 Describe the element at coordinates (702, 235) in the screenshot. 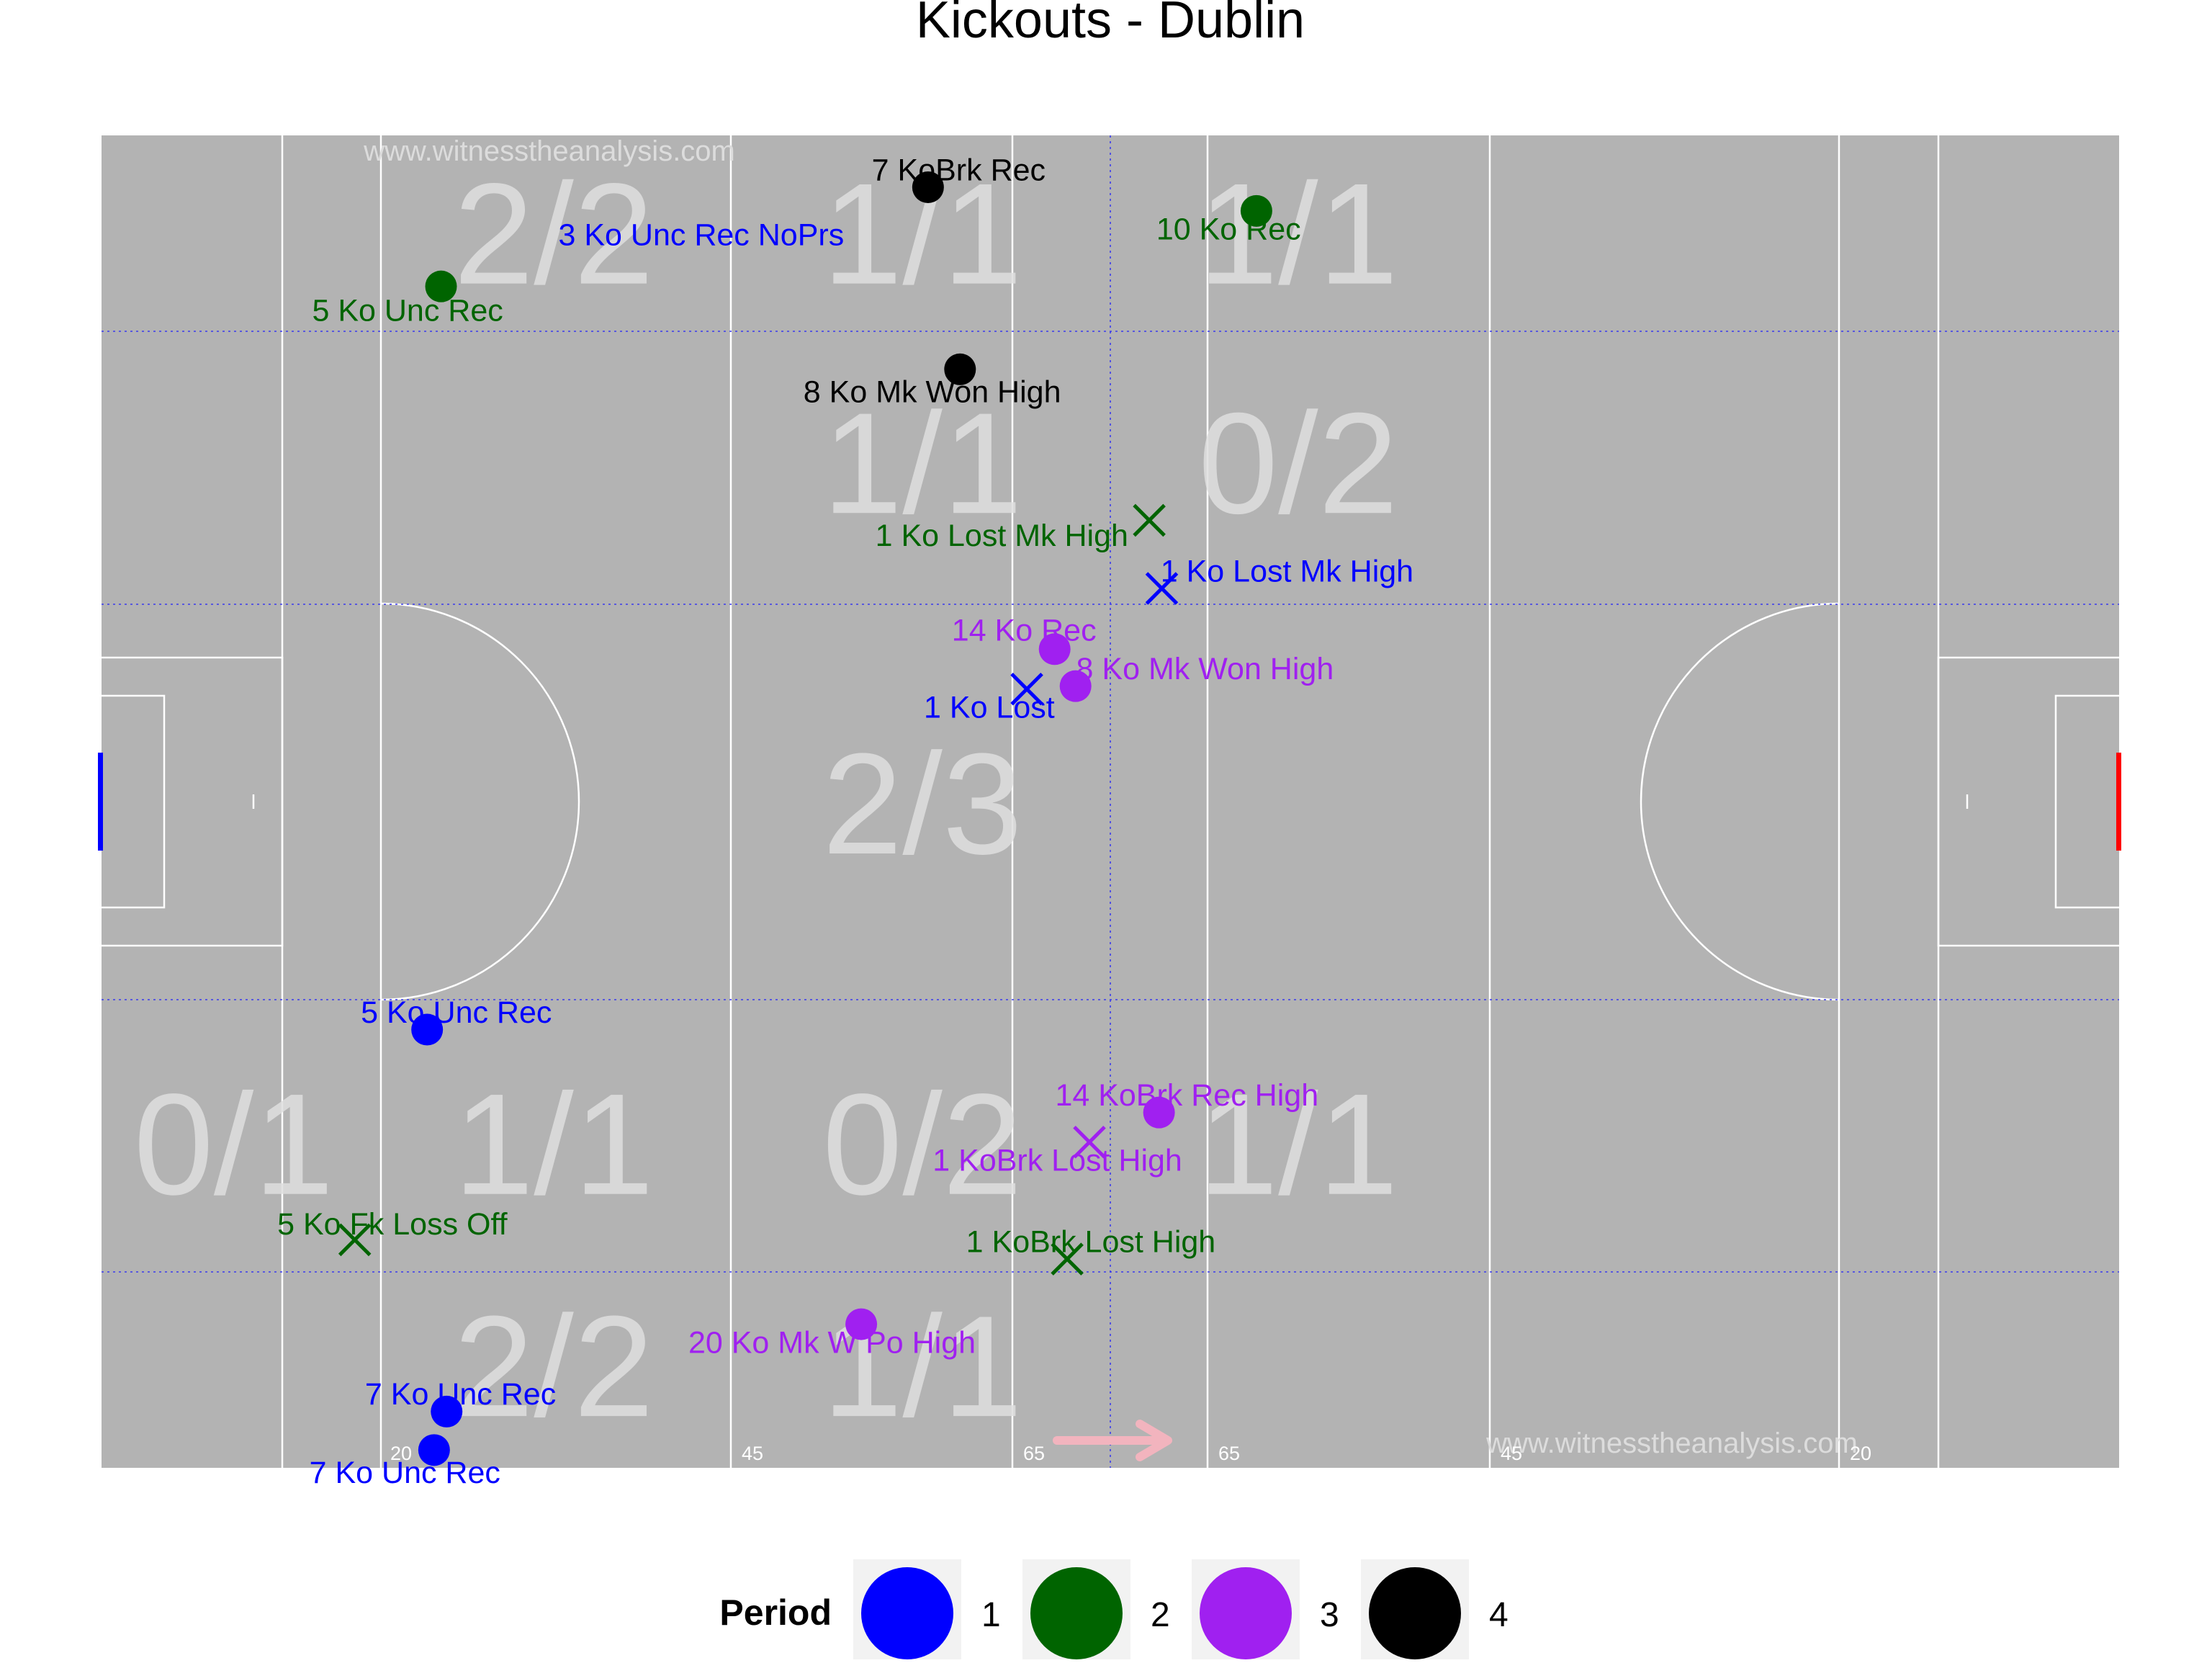

I see `kickout-label: 3 Ko Unc Rec NoPrs` at that location.